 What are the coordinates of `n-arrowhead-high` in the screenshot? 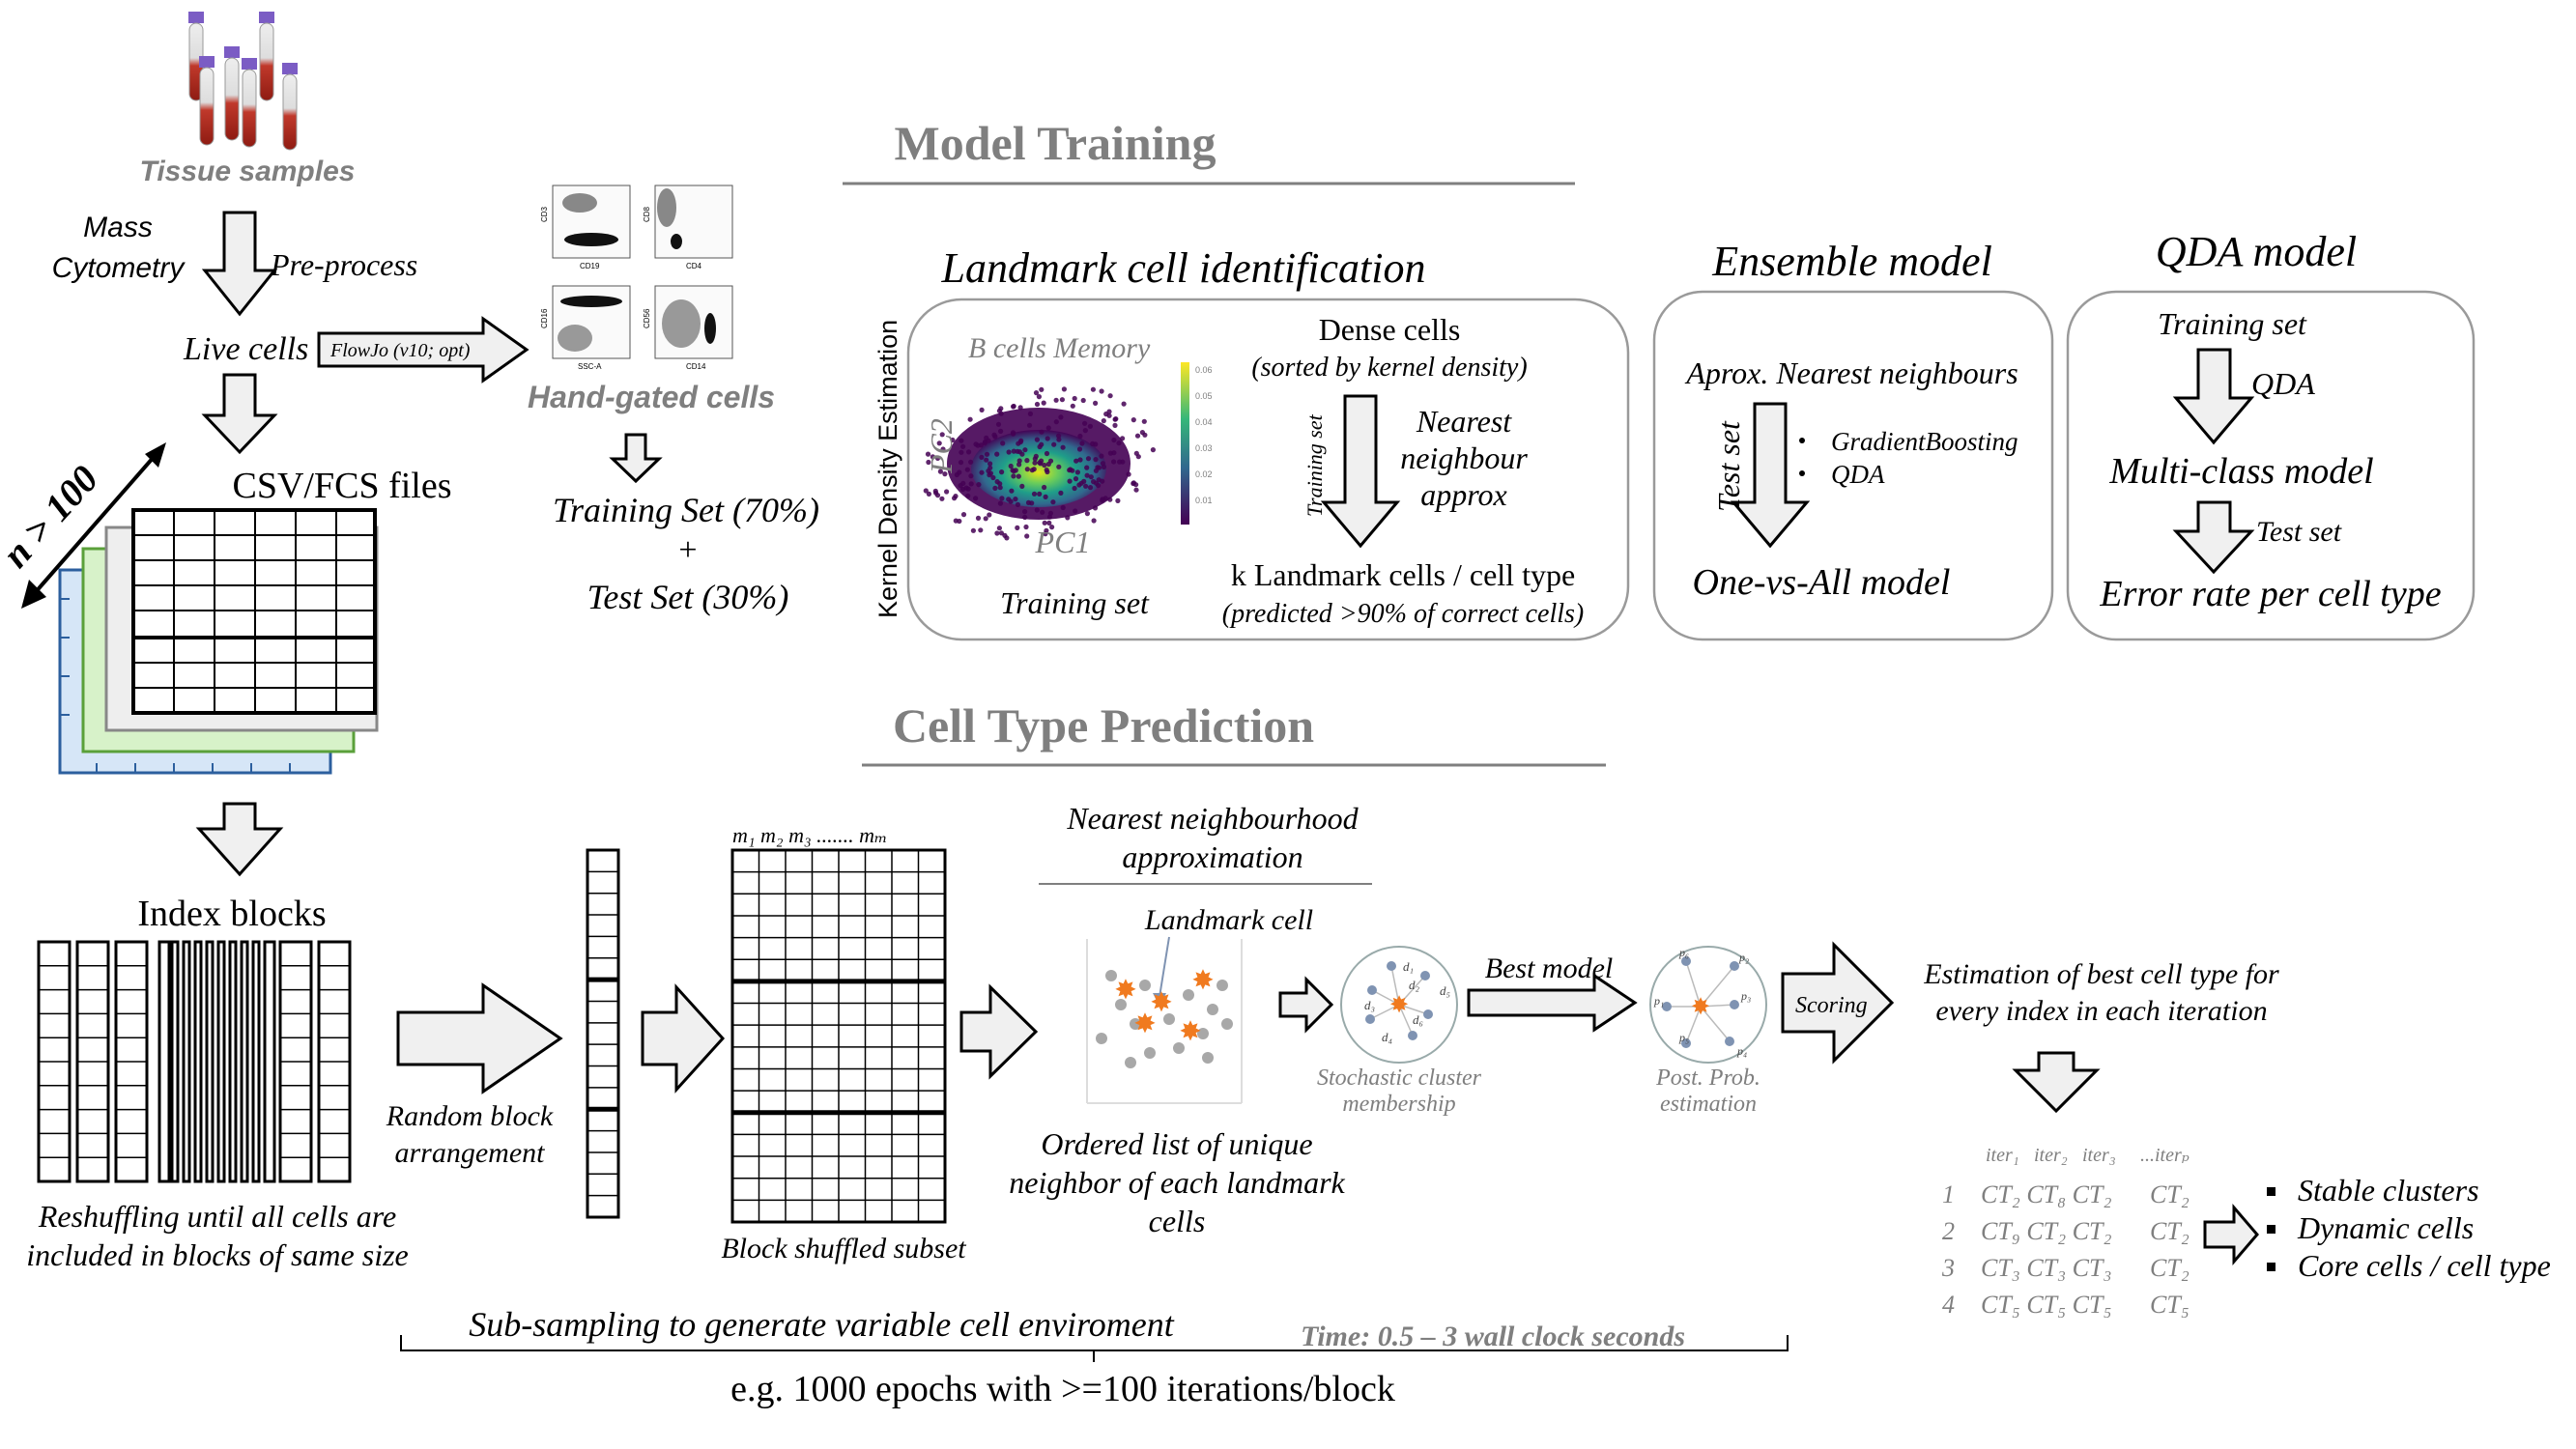 It's located at (156, 455).